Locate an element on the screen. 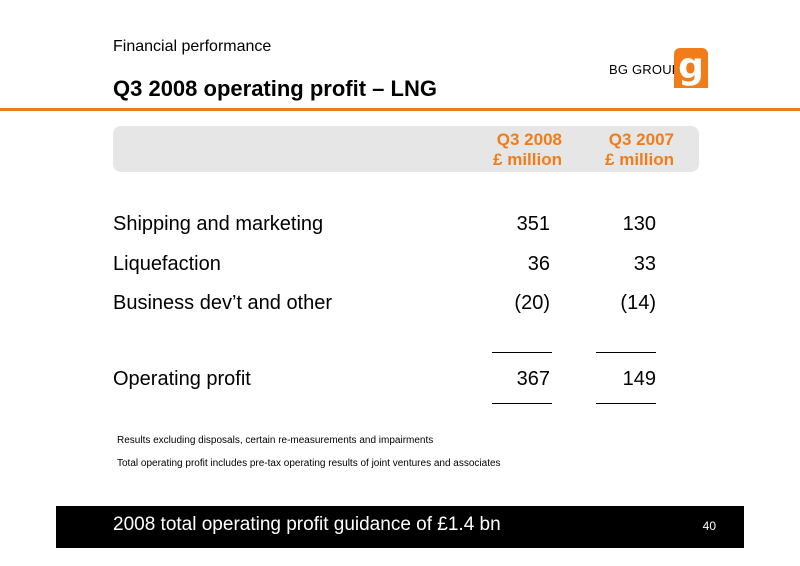 The height and width of the screenshot is (566, 800). subtotal-line-2008 is located at coordinates (522, 352).